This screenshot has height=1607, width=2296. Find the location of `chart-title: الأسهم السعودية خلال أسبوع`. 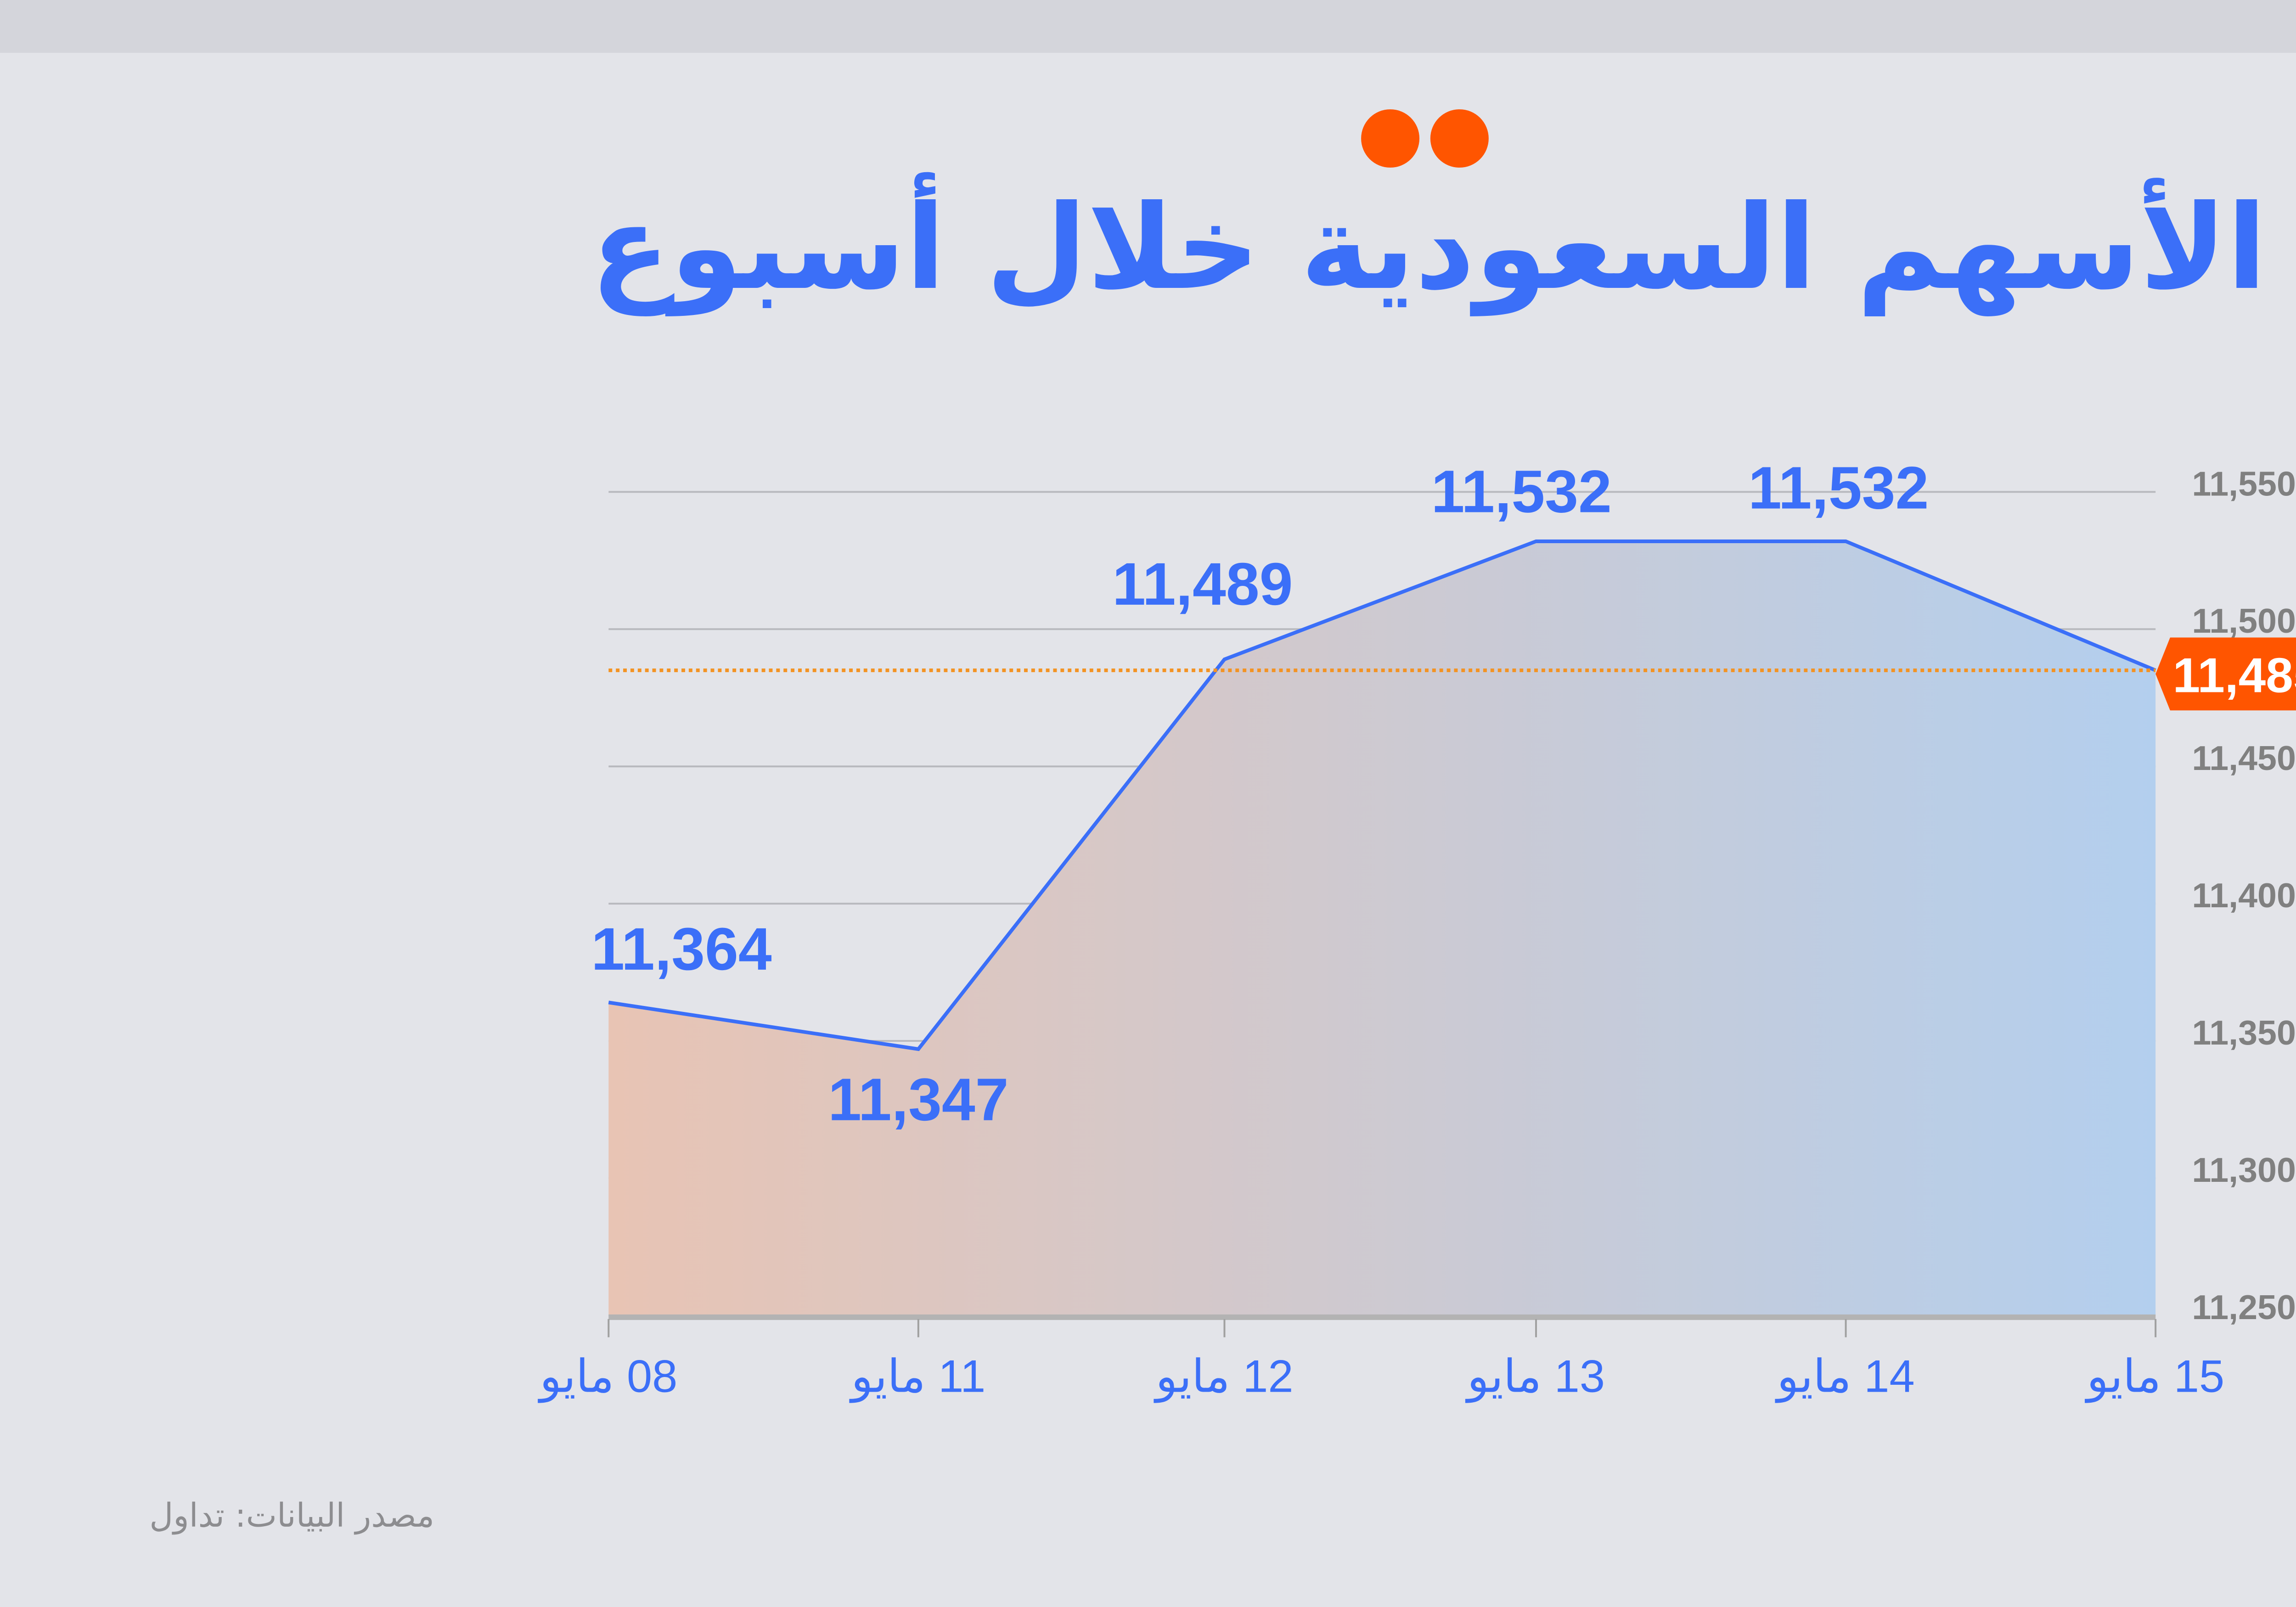

chart-title: الأسهم السعودية خلال أسبوع is located at coordinates (1429, 249).